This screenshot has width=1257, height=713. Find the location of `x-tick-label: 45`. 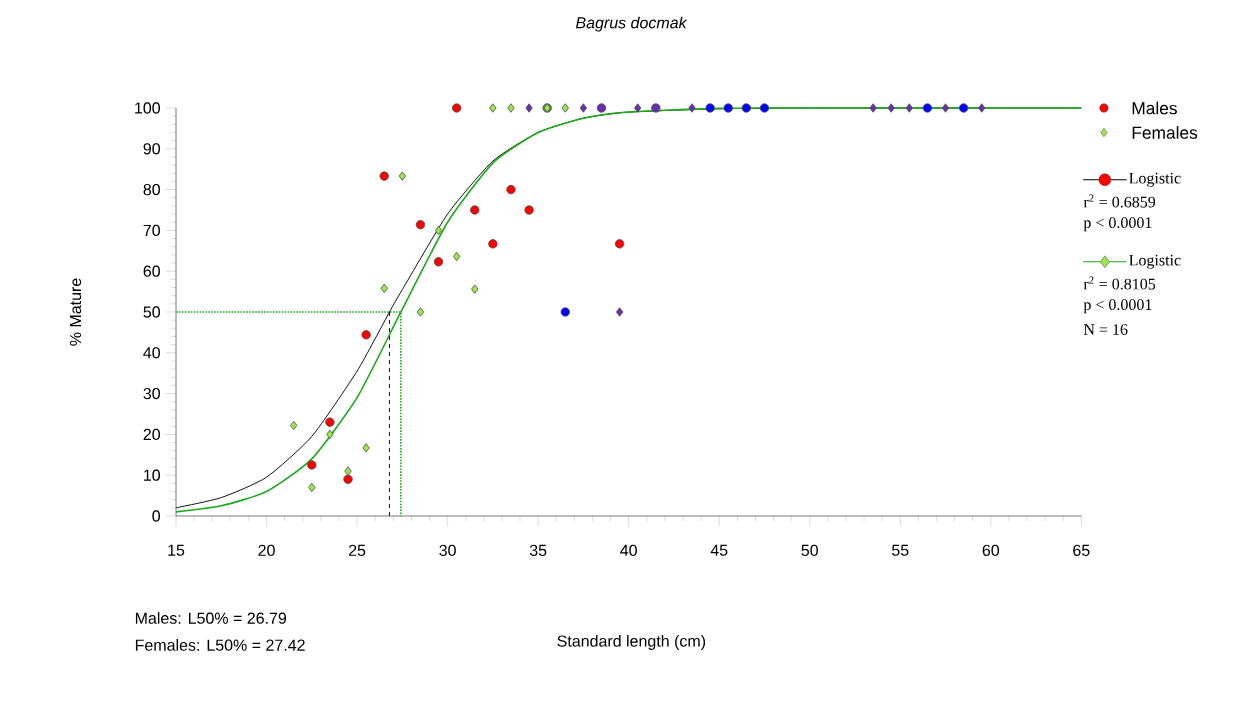

x-tick-label: 45 is located at coordinates (719, 550).